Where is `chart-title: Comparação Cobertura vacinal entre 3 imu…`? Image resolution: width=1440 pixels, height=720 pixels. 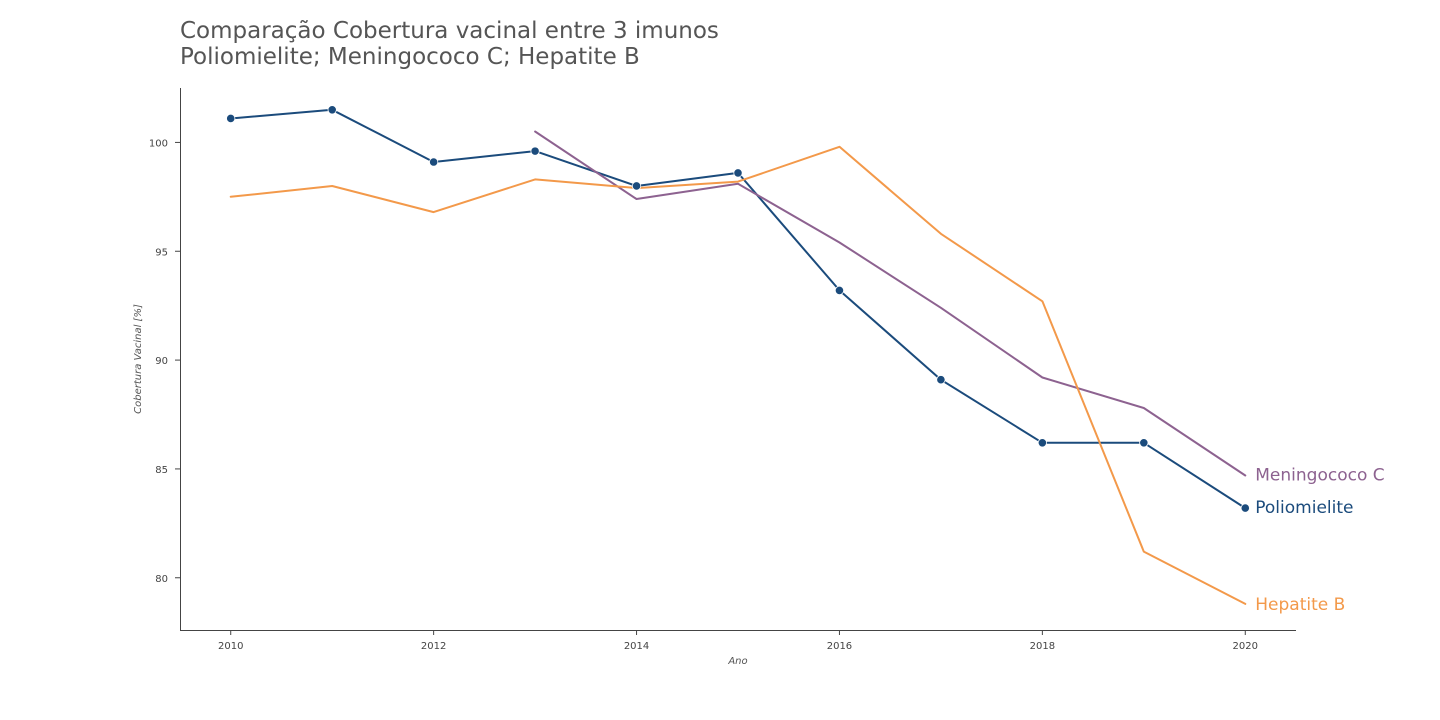
chart-title: Comparação Cobertura vacinal entre 3 imu… is located at coordinates (449, 31).